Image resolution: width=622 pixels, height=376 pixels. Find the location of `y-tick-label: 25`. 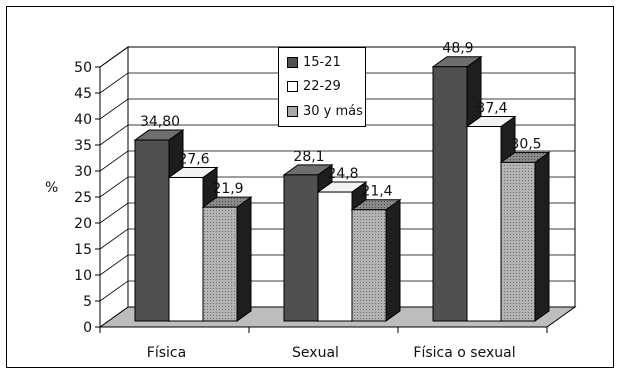

y-tick-label: 25 is located at coordinates (83, 198).